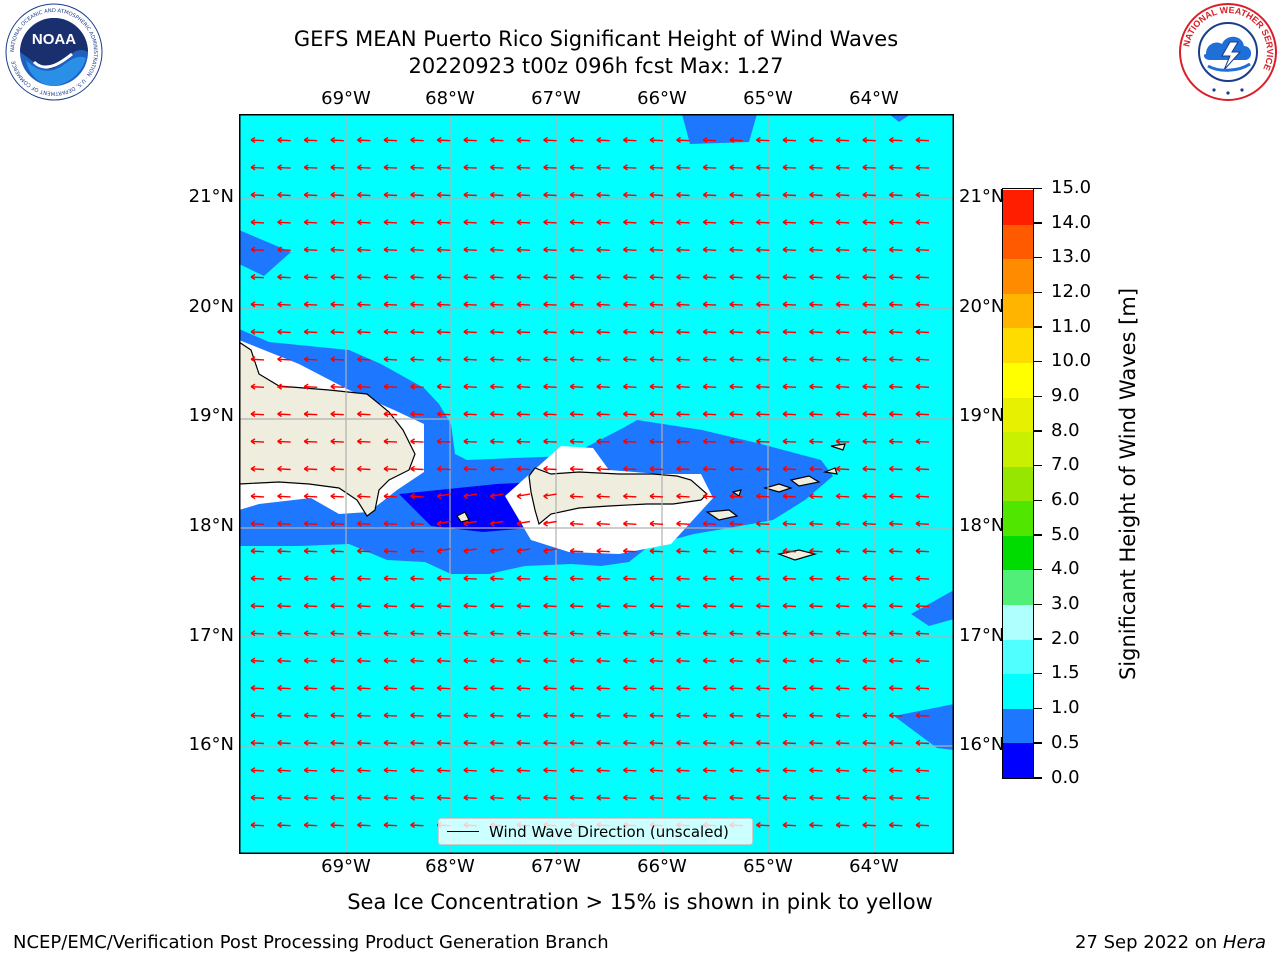 The width and height of the screenshot is (1280, 960). What do you see at coordinates (1071, 257) in the screenshot?
I see `colorbar-tick-label: 13.0` at bounding box center [1071, 257].